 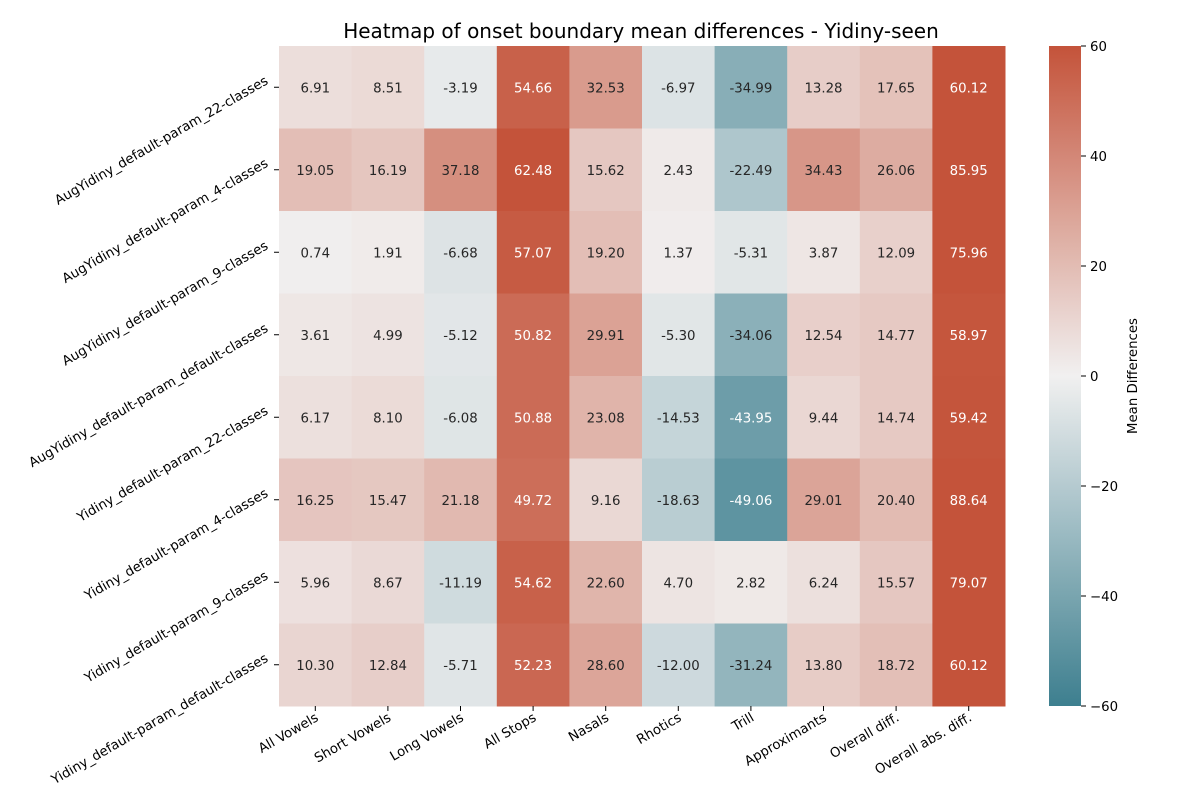 I want to click on cell-value-label: 8.51, so click(x=388, y=88).